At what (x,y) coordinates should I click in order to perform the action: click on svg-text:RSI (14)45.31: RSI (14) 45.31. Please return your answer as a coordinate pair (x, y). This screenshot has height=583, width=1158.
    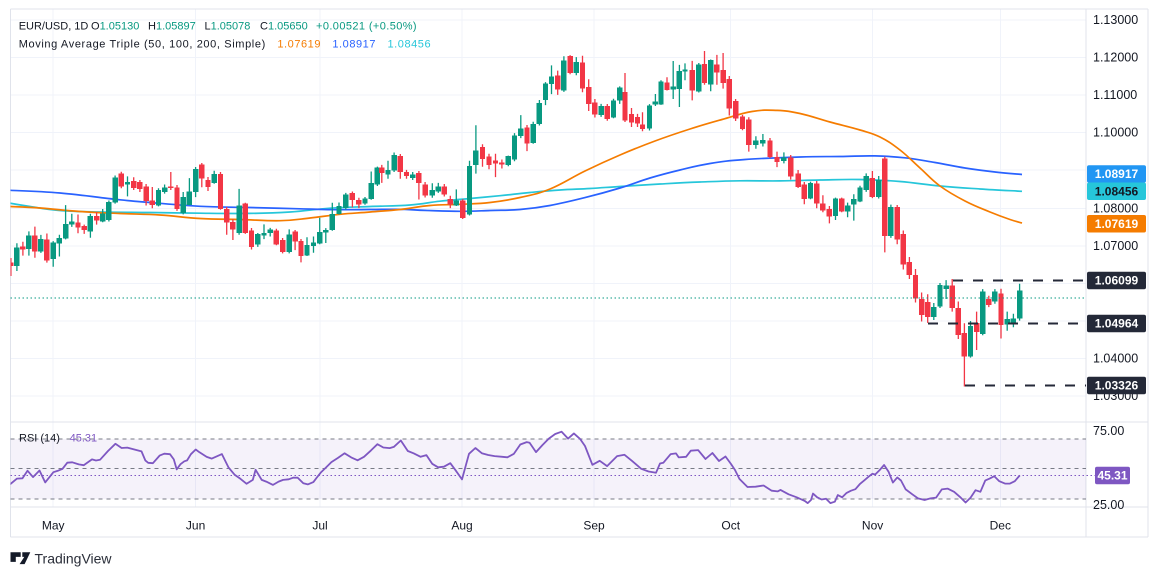
    Looking at the image, I should click on (58, 439).